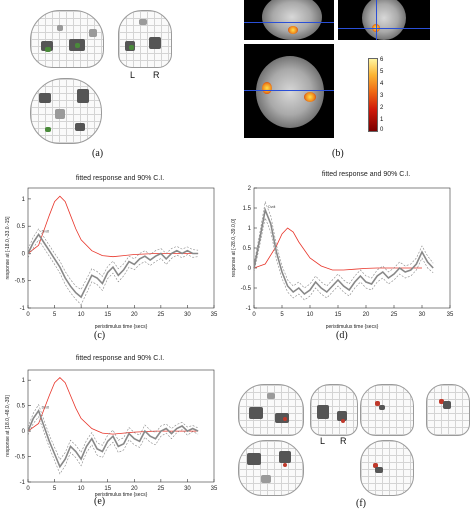  Describe the element at coordinates (120, 178) in the screenshot. I see `chart-title: fitted response and 90% C.I.` at that location.